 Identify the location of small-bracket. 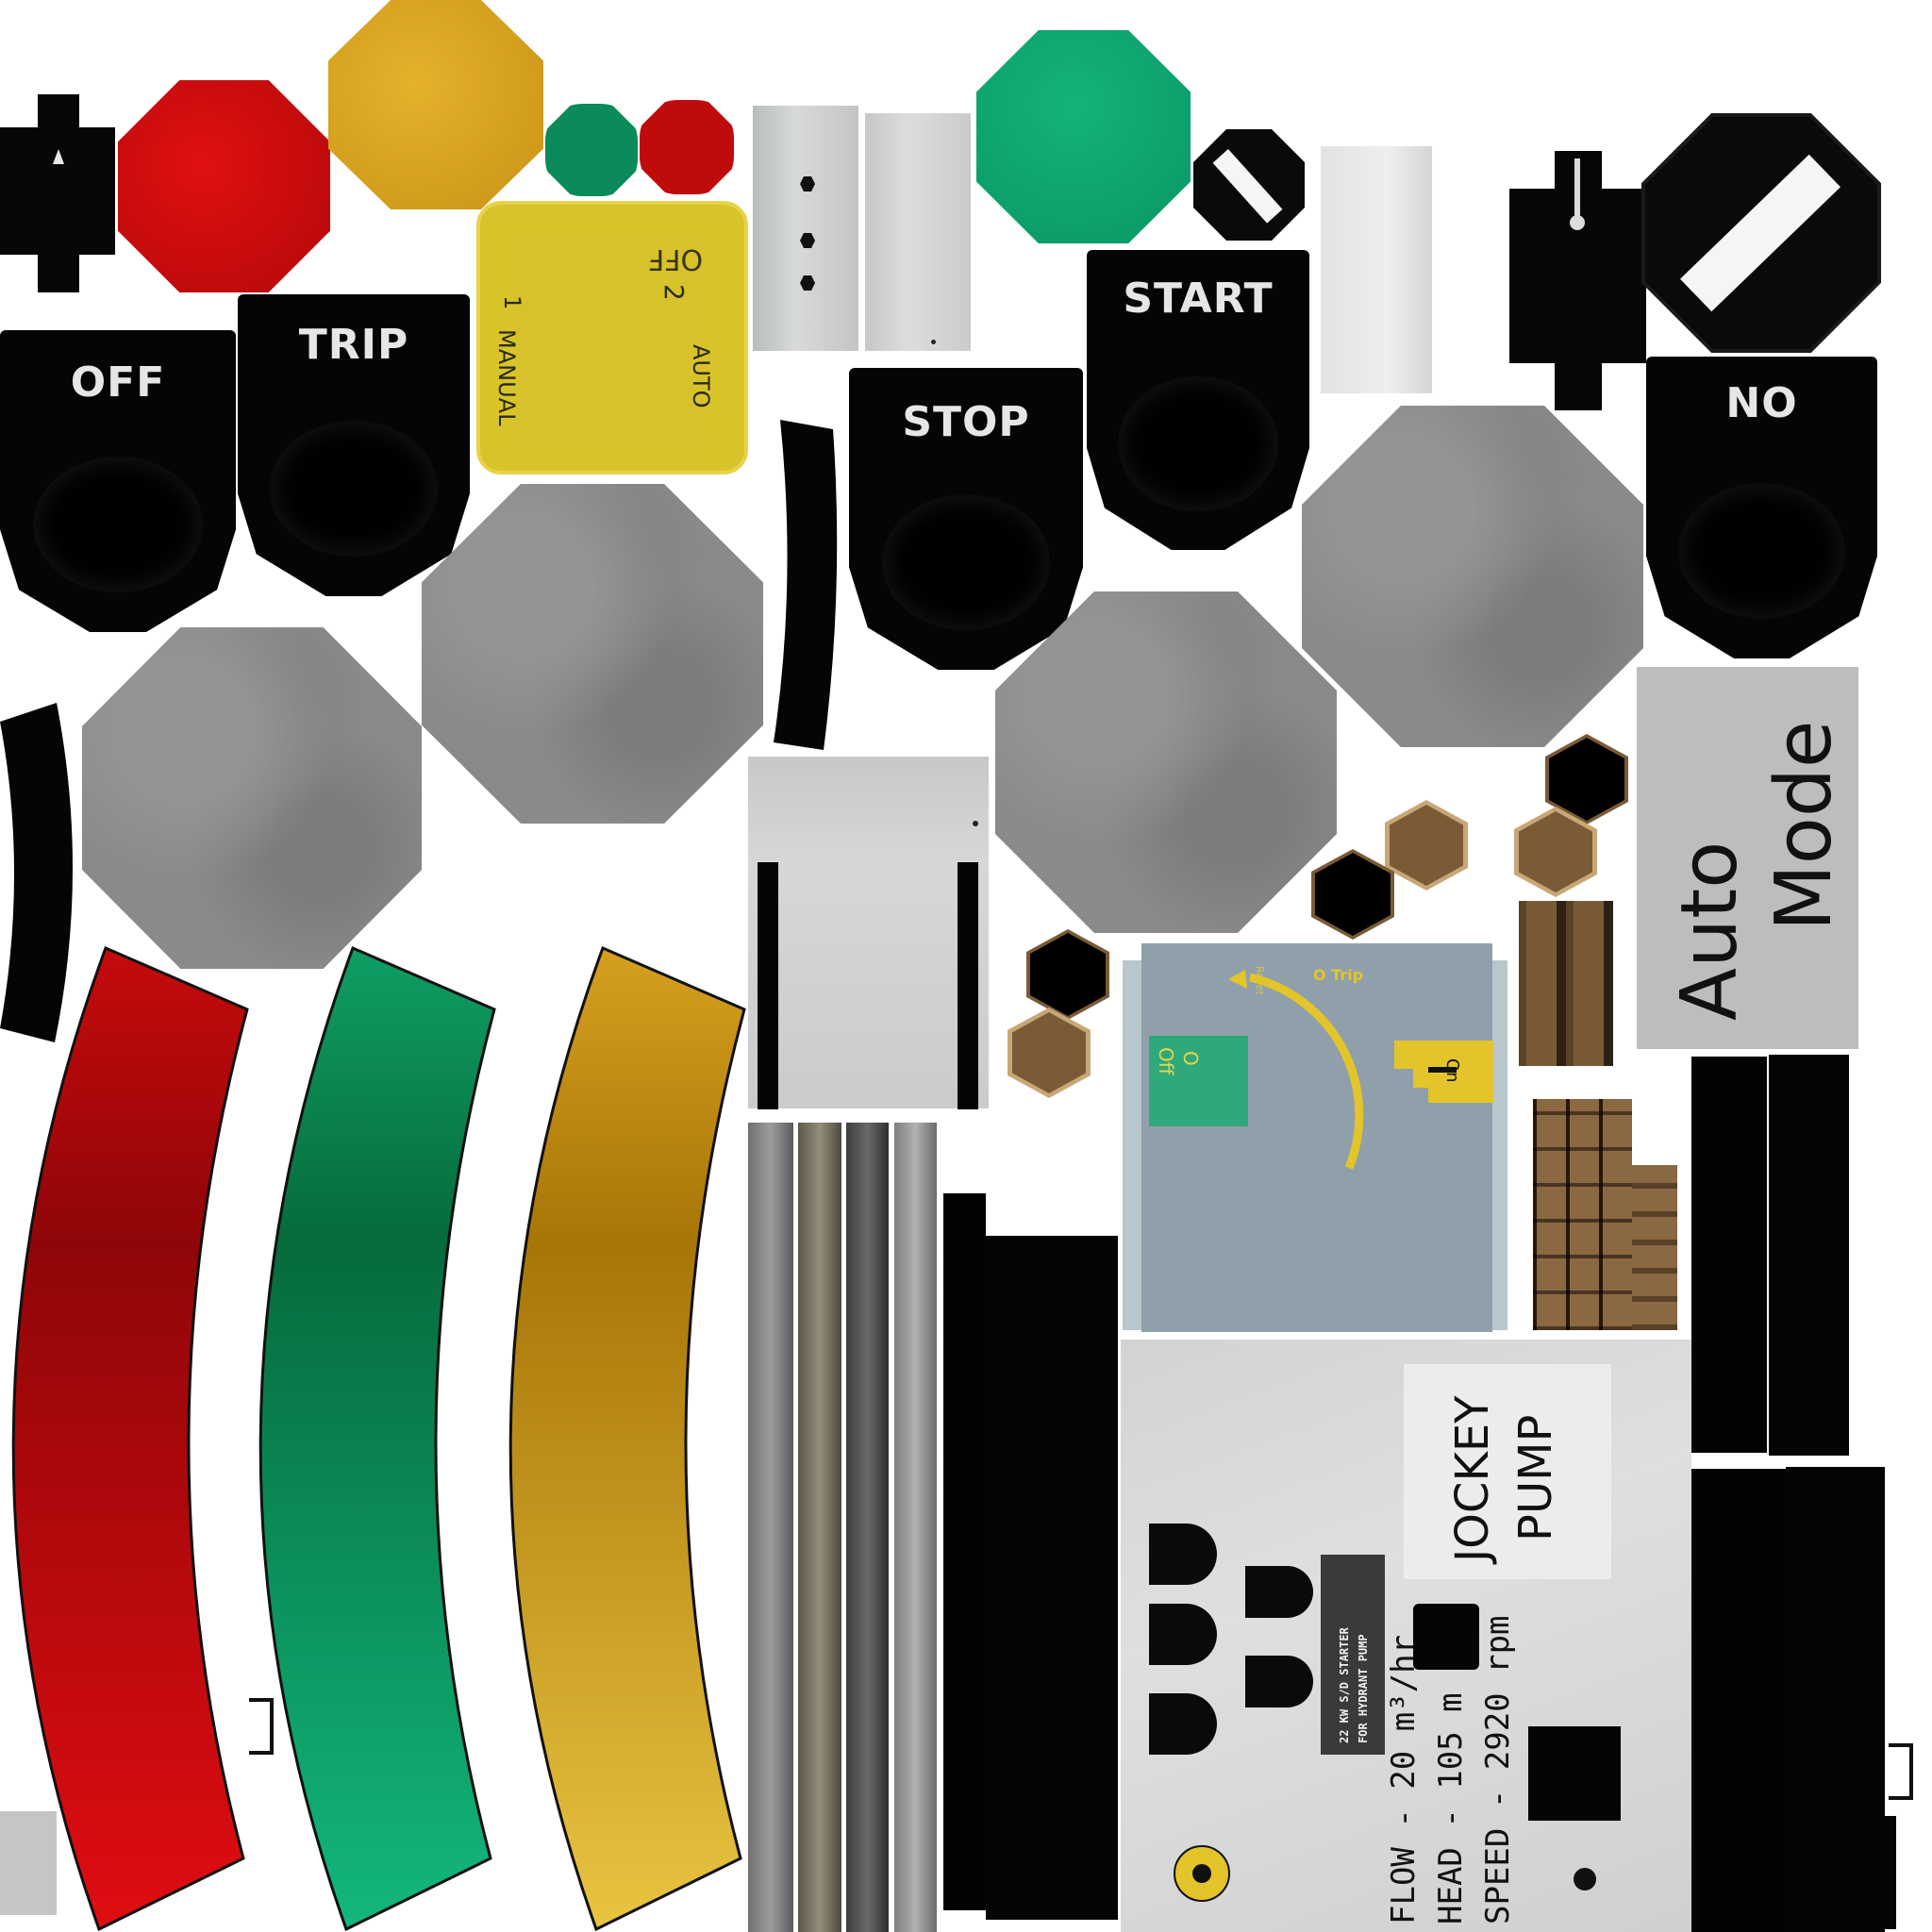
(261, 1726).